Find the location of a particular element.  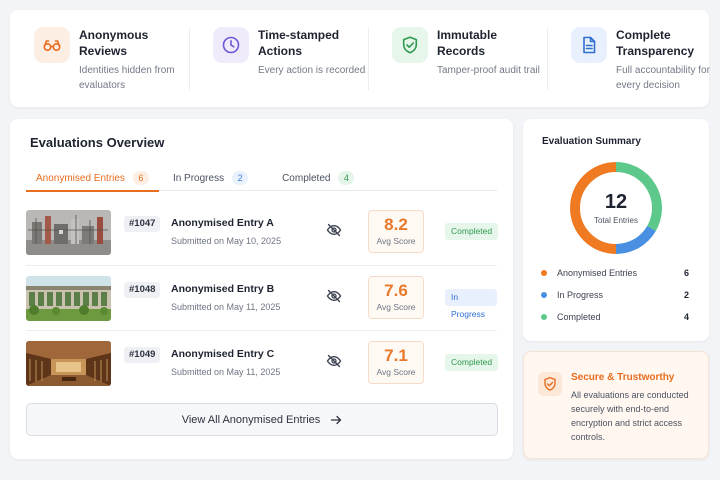

total-entries-value: 12 is located at coordinates (616, 202).